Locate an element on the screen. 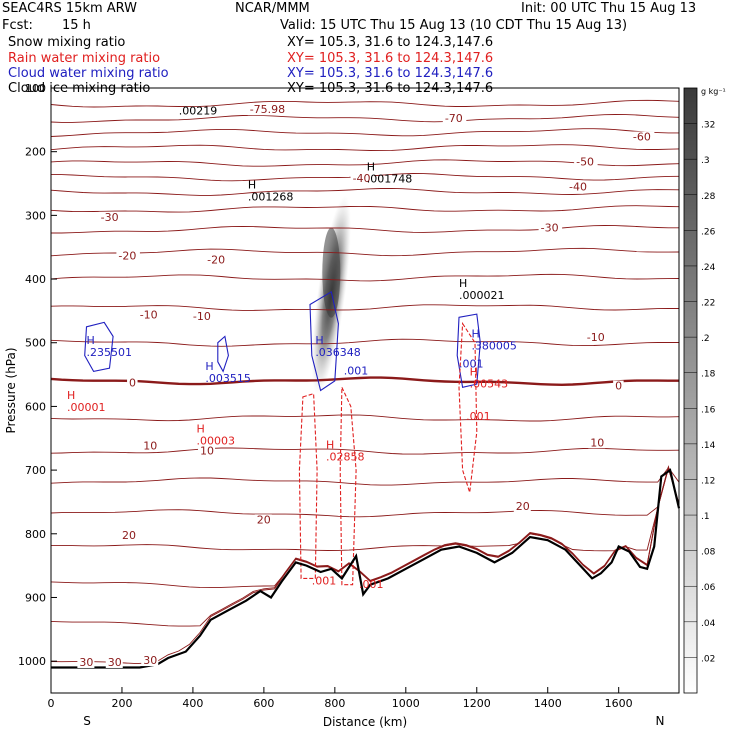 This screenshot has height=740, width=740. x-end-label-north: N is located at coordinates (660, 721).